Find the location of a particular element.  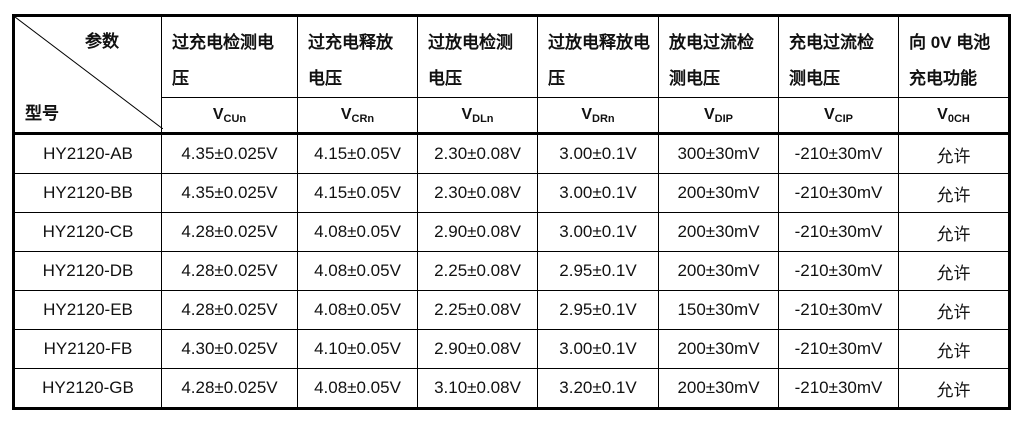

value-cell: 150±30mV is located at coordinates (718, 310).